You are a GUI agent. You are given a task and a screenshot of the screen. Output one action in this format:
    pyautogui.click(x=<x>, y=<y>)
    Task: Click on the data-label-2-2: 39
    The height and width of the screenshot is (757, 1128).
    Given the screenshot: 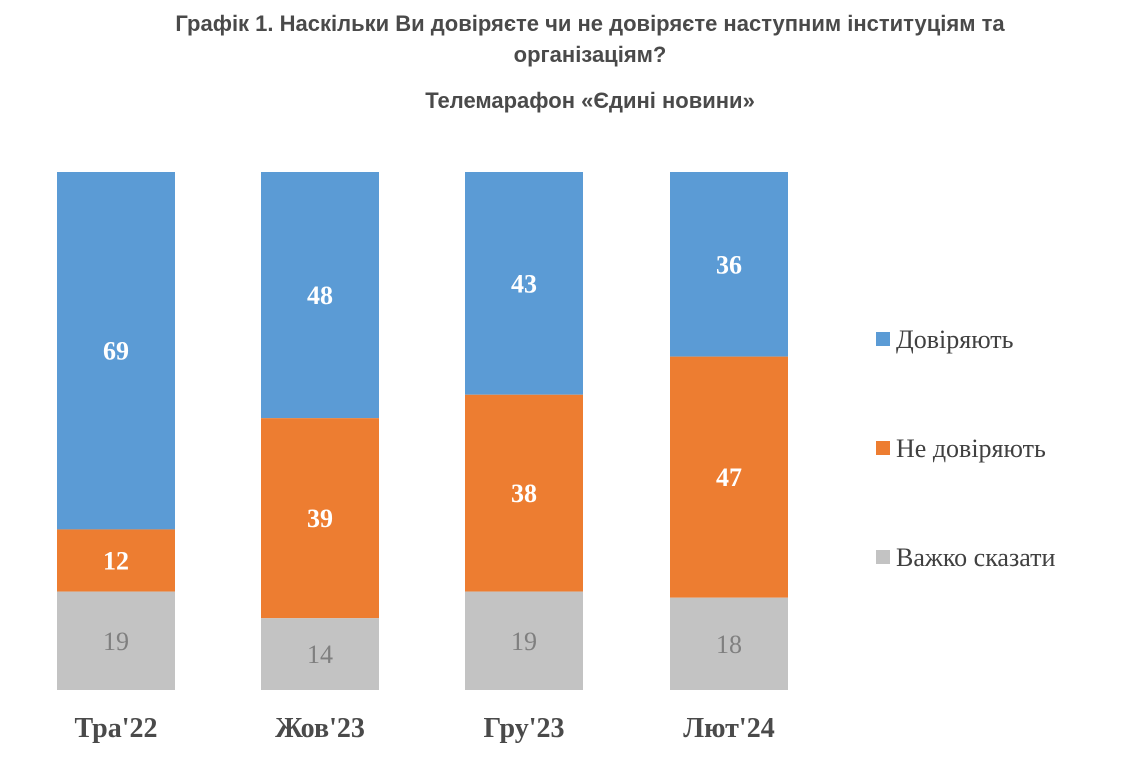 What is the action you would take?
    pyautogui.click(x=320, y=518)
    